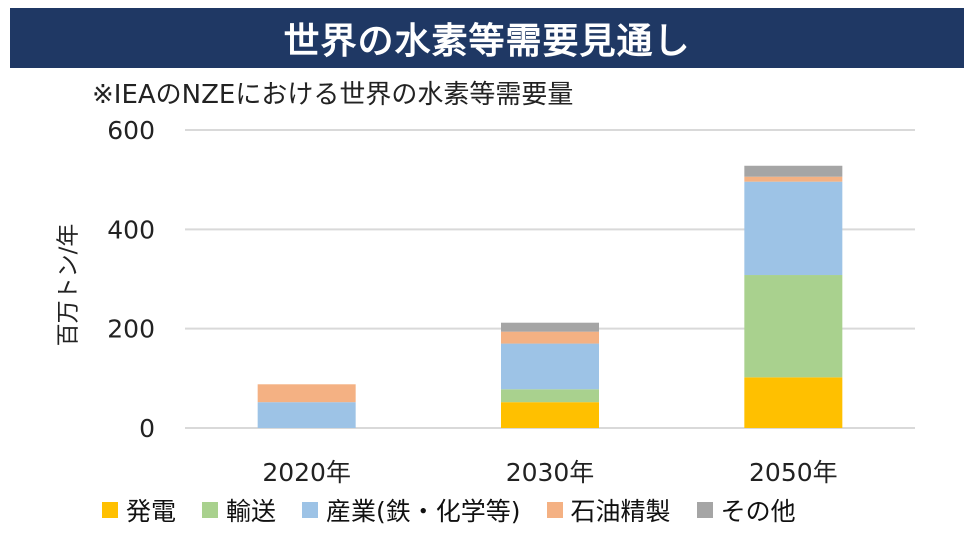 The image size is (974, 538). What do you see at coordinates (487, 41) in the screenshot?
I see `page-title: 世界の水素等需要見通し` at bounding box center [487, 41].